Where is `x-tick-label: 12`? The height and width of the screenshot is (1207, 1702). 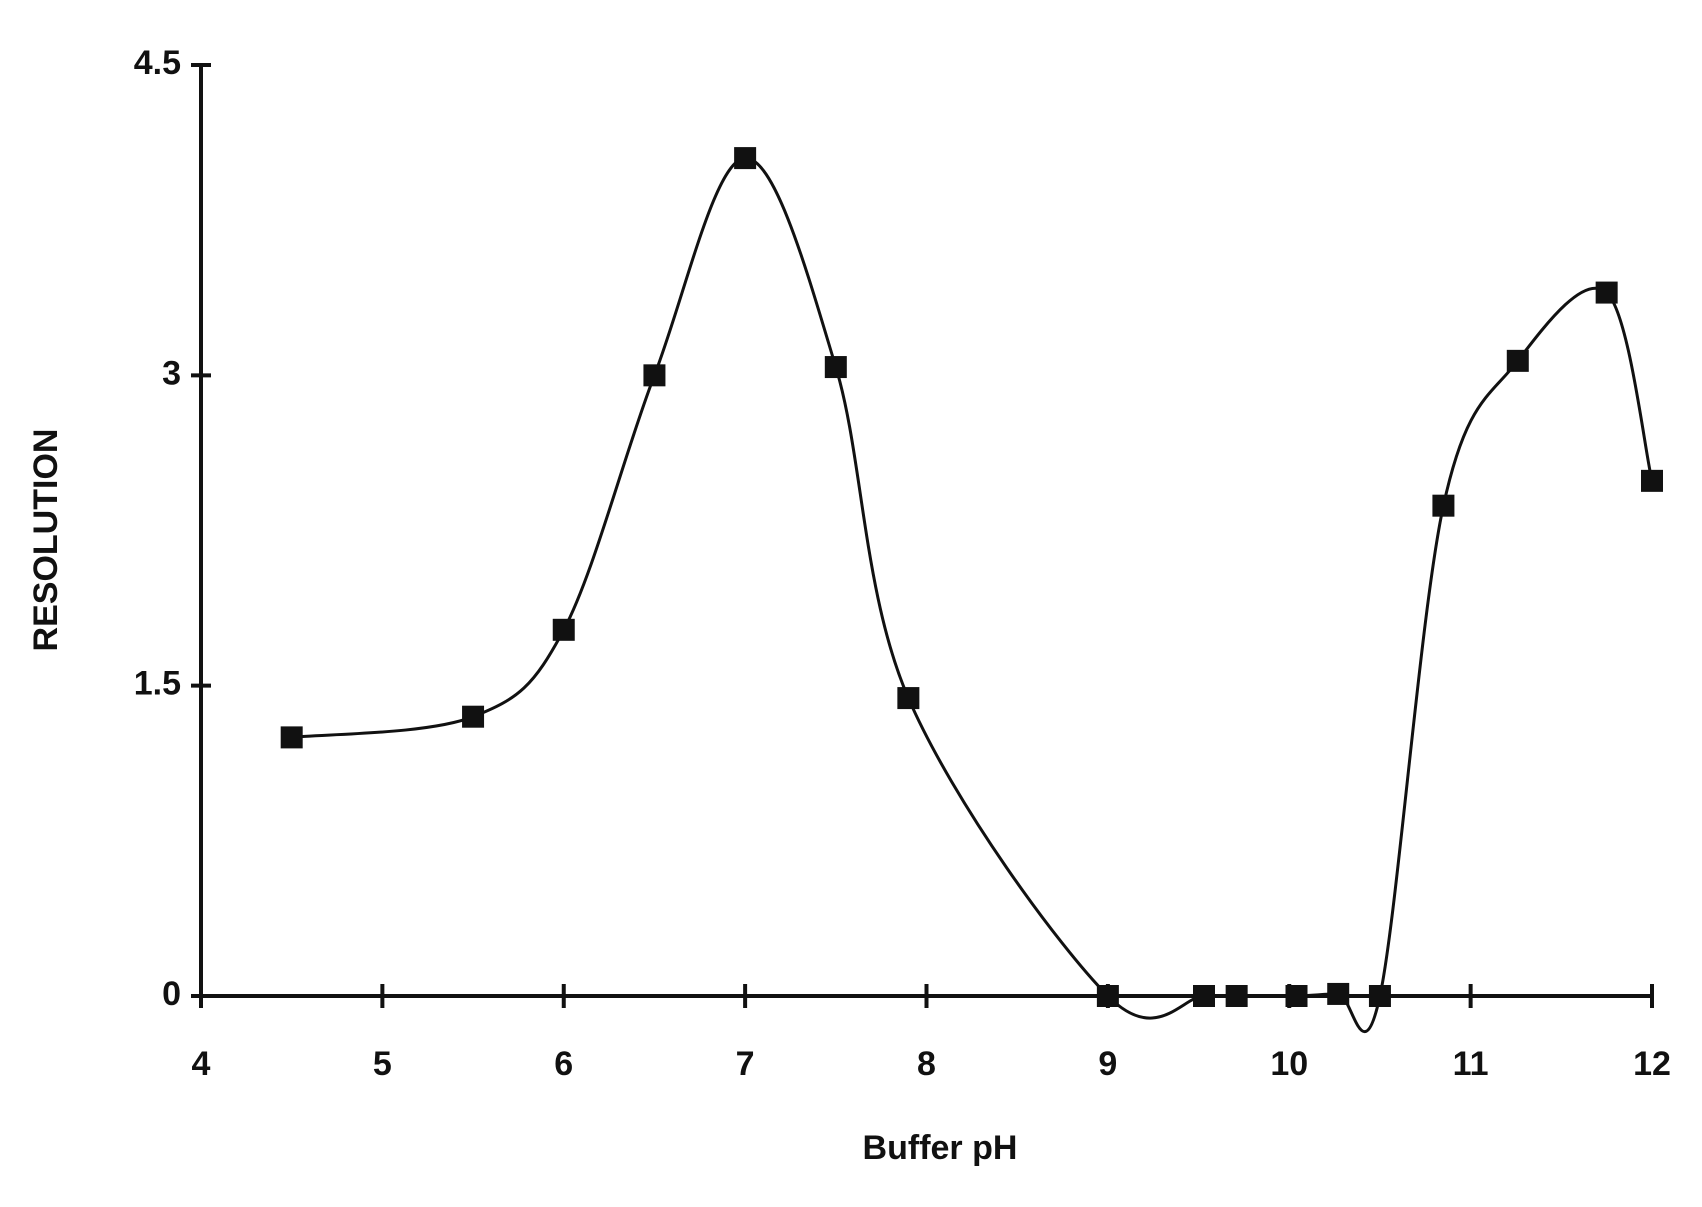 x-tick-label: 12 is located at coordinates (1652, 1064).